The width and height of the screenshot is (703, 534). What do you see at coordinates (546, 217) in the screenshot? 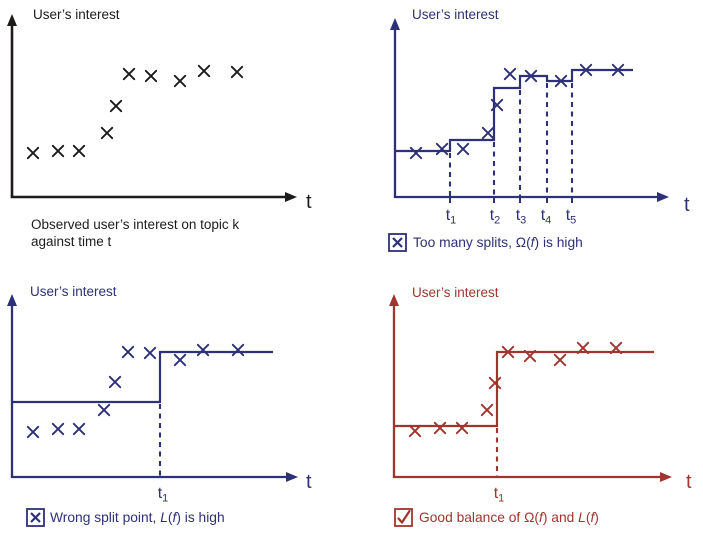
I see `tick-label-t4: t4` at bounding box center [546, 217].